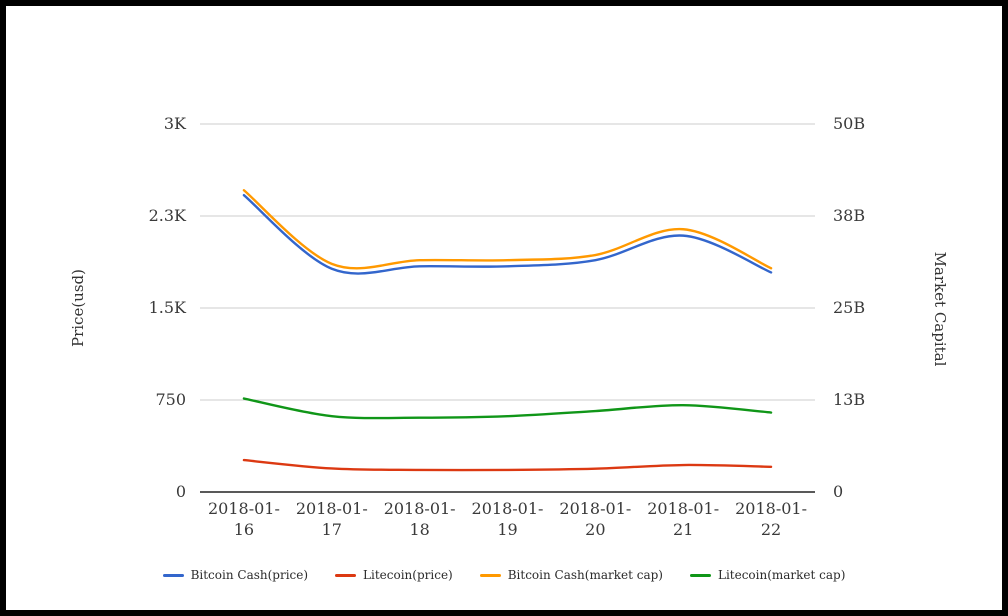 The image size is (1008, 616). What do you see at coordinates (78, 308) in the screenshot?
I see `left-axis-title: Price(usd)` at bounding box center [78, 308].